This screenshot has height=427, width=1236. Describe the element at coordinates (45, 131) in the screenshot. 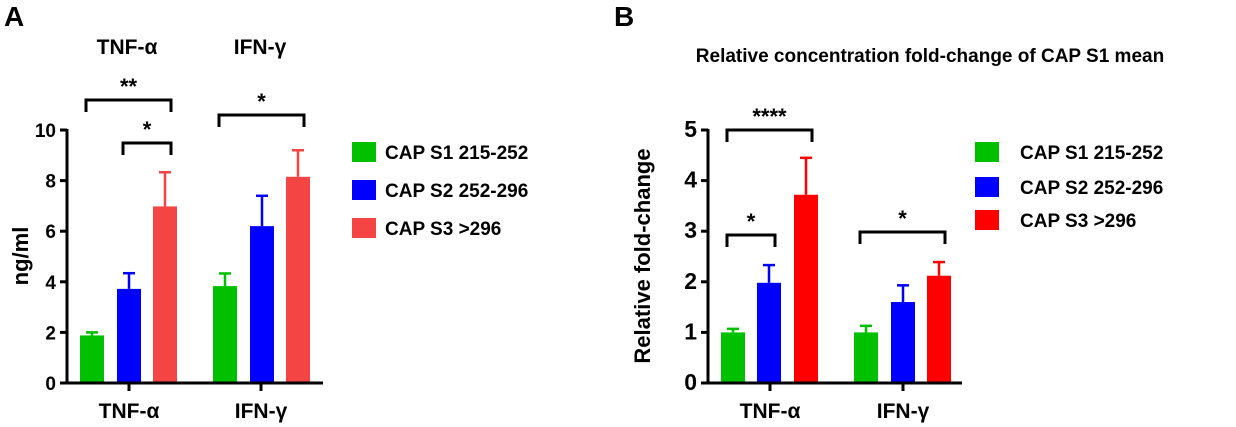

I see `y-tick-label: 10` at that location.